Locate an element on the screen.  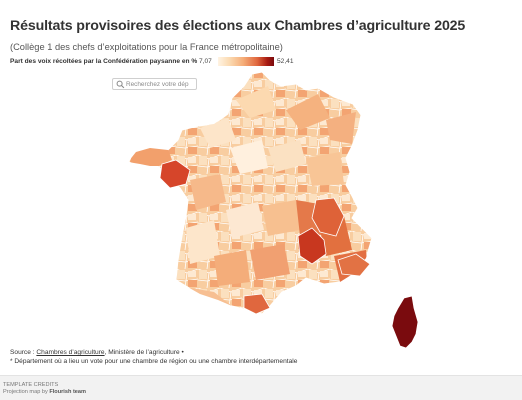
search-input is located at coordinates (161, 84).